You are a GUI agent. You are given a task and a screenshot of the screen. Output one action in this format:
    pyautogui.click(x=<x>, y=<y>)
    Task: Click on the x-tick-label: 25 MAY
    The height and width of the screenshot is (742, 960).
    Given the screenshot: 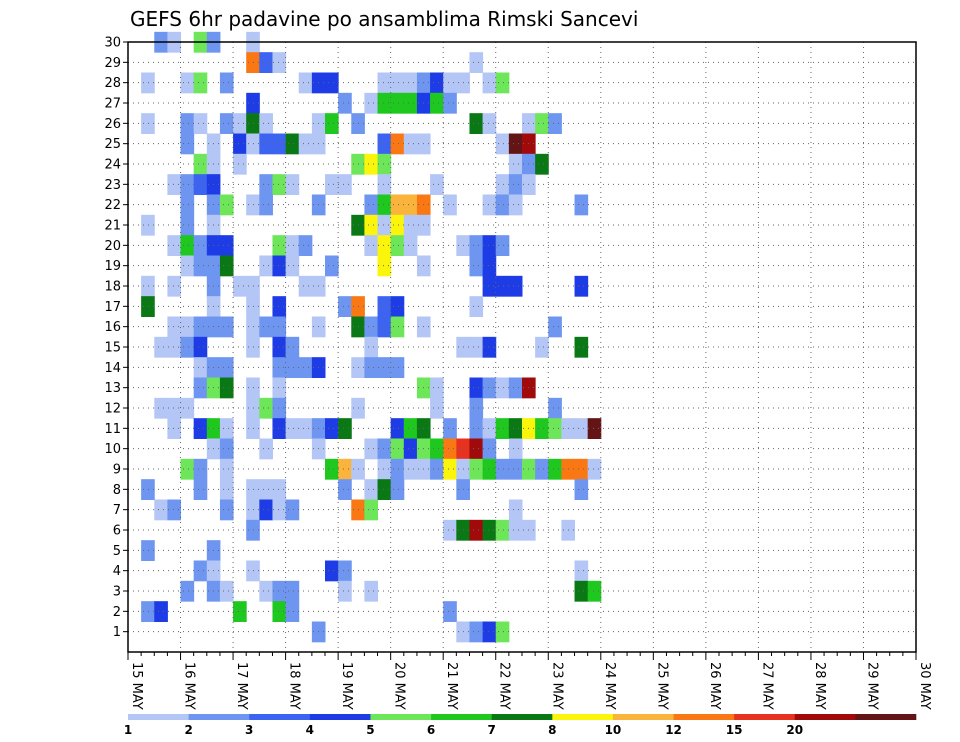 What is the action you would take?
    pyautogui.click(x=661, y=686)
    